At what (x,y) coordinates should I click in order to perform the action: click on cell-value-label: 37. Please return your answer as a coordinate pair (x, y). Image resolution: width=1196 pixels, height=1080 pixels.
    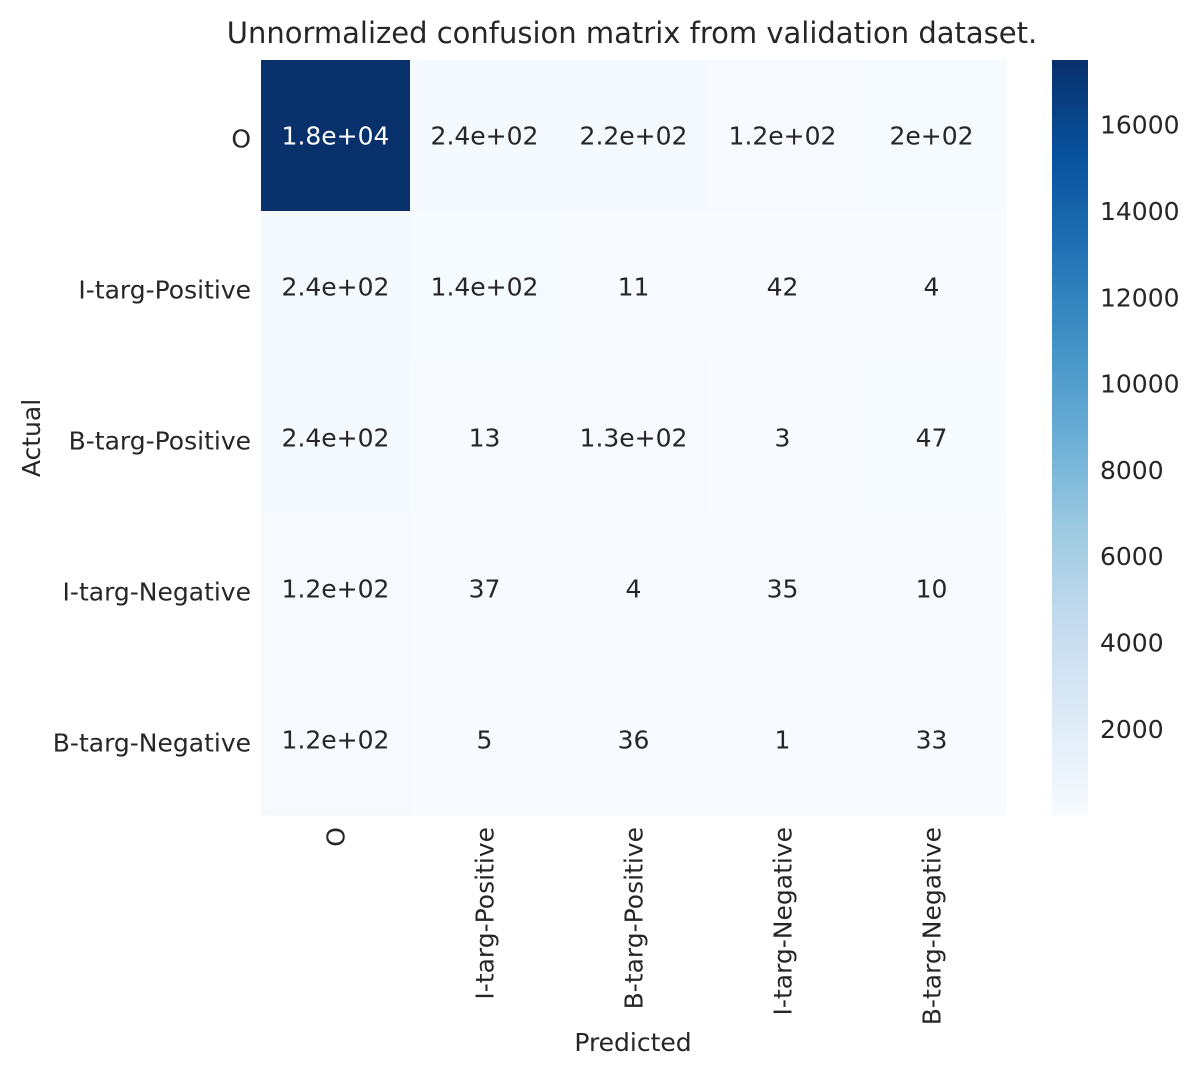
    Looking at the image, I should click on (485, 589).